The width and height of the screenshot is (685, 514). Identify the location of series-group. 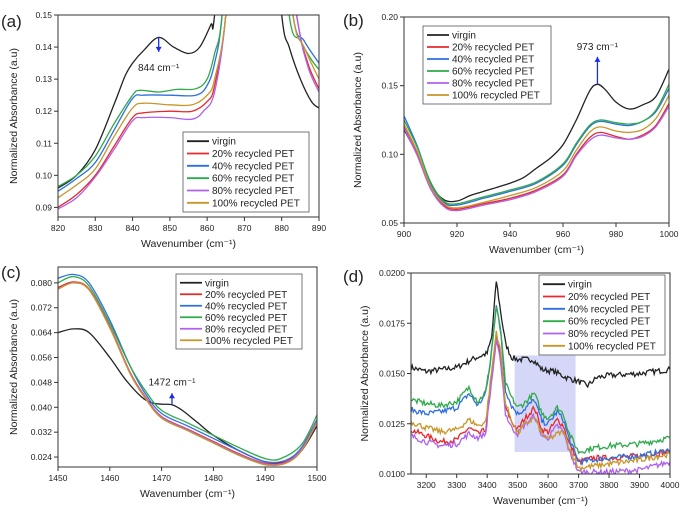
(540, 377).